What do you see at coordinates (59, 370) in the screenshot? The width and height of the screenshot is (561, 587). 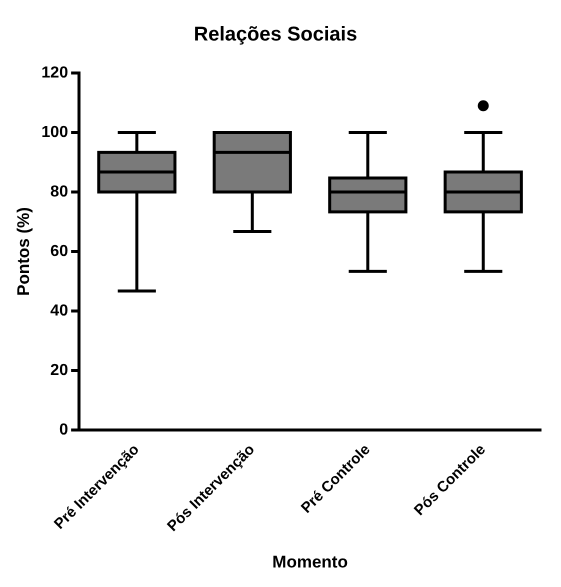 I see `y-tick-label: 20` at bounding box center [59, 370].